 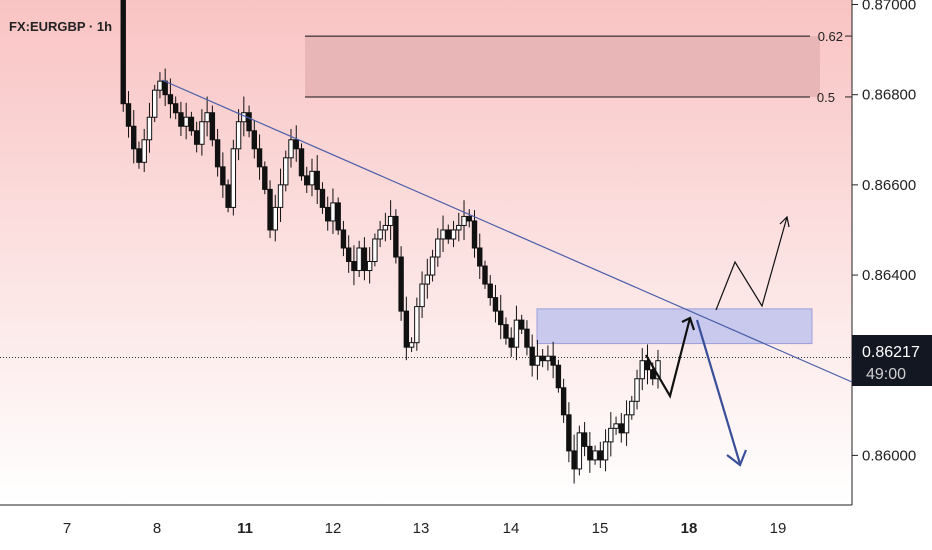 I want to click on time-tick: 14, so click(x=511, y=528).